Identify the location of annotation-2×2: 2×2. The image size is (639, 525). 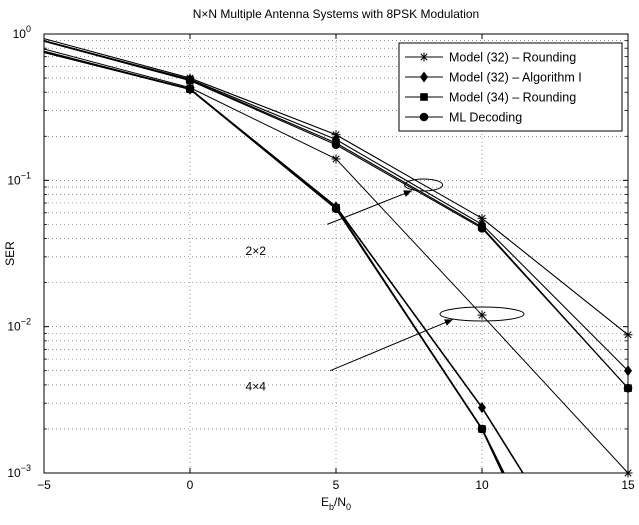
(345, 218).